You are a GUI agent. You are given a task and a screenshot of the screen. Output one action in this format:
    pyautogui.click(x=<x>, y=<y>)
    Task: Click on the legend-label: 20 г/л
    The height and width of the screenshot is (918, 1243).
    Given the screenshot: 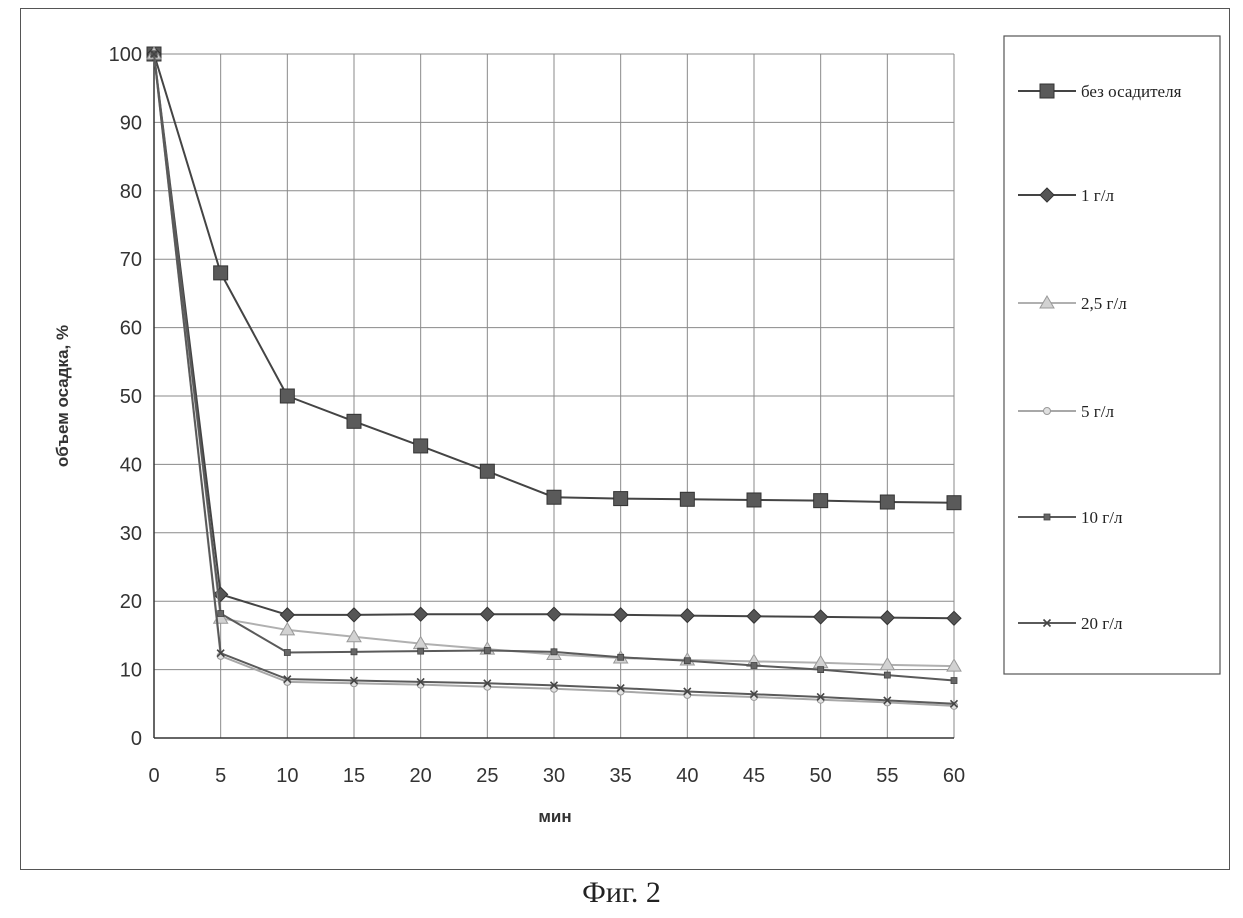 What is the action you would take?
    pyautogui.click(x=1102, y=623)
    